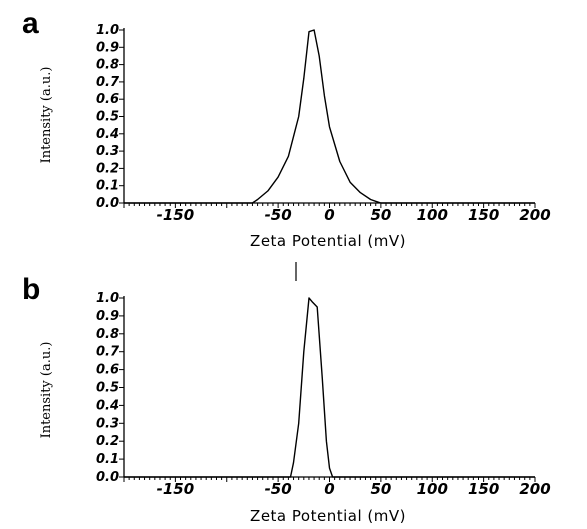 The width and height of the screenshot is (587, 529). Describe the element at coordinates (46, 390) in the screenshot. I see `y-axis-label-b: Intensity (a.u.)` at that location.